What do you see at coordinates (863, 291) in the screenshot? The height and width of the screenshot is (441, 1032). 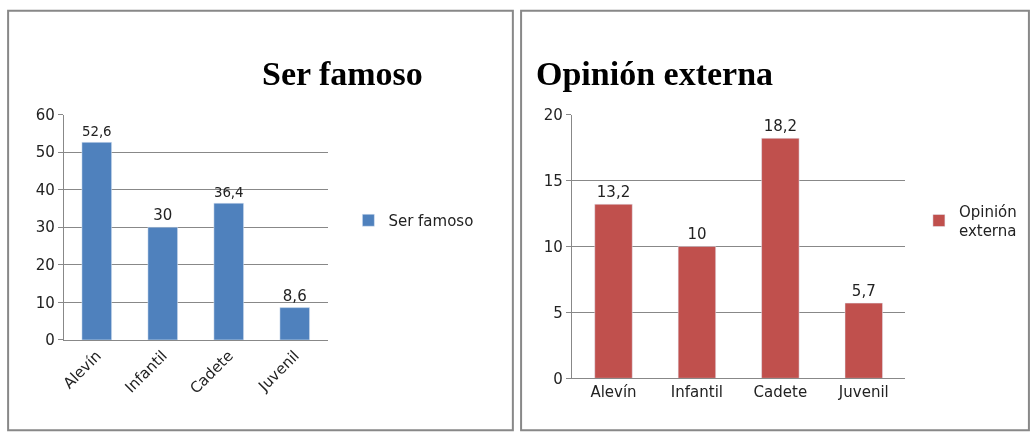 I see `data-label: 5,7` at bounding box center [863, 291].